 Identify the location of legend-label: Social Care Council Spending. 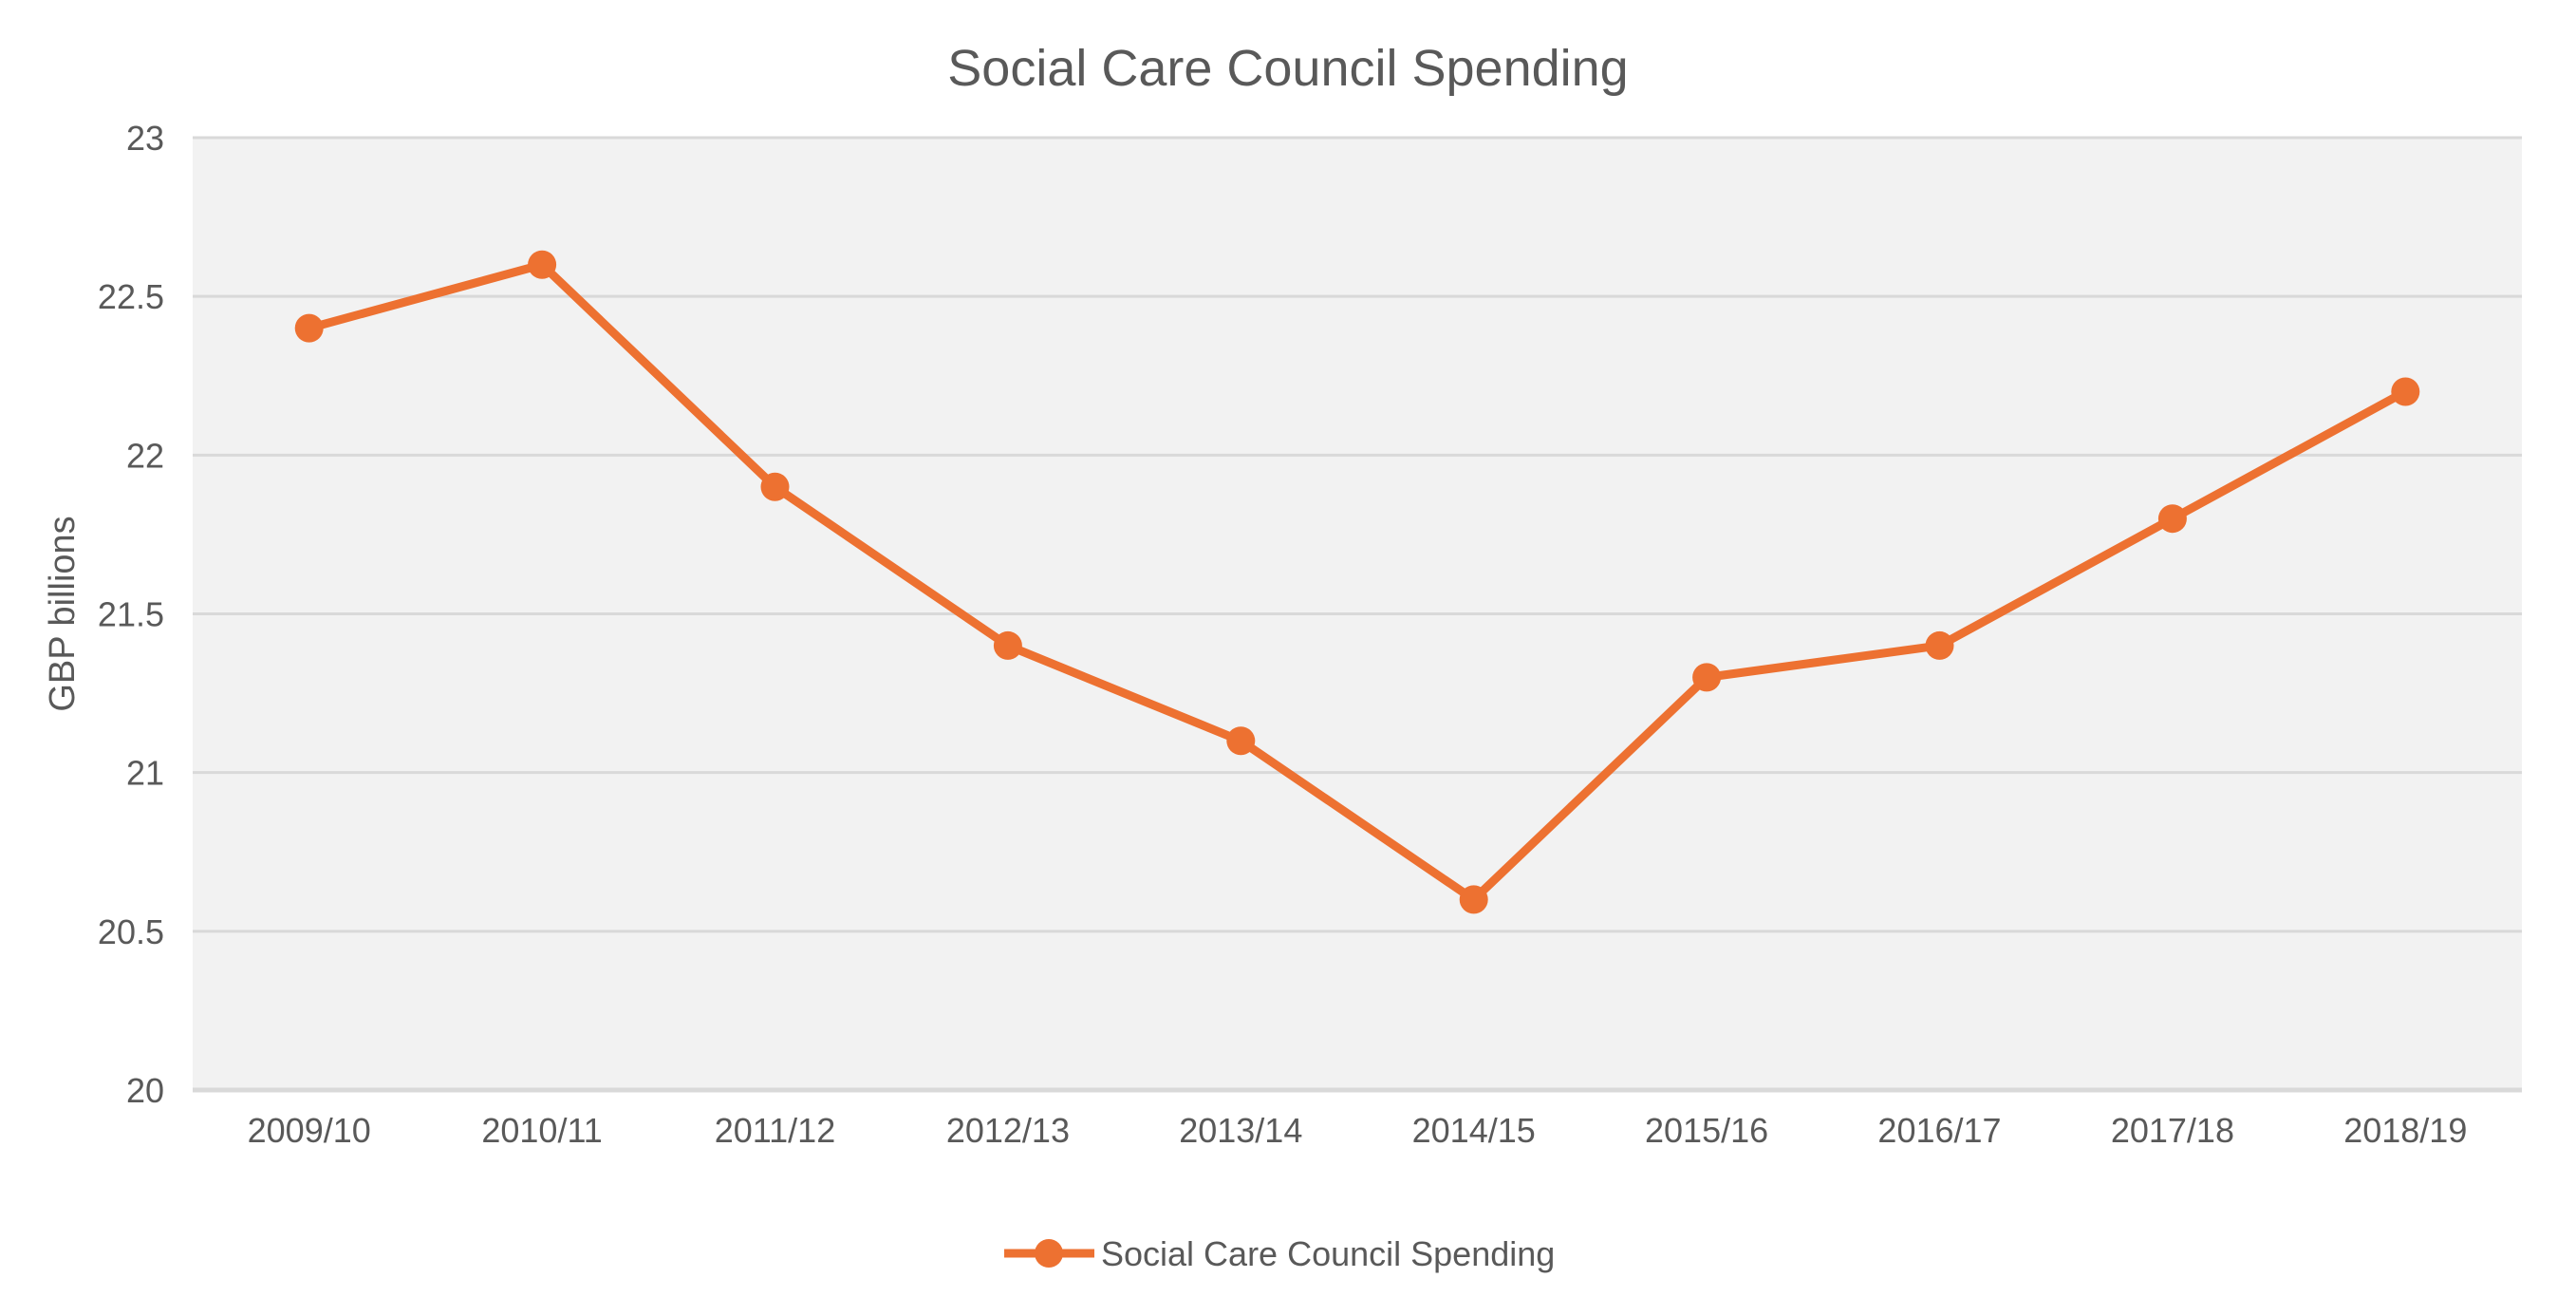
(1328, 1253).